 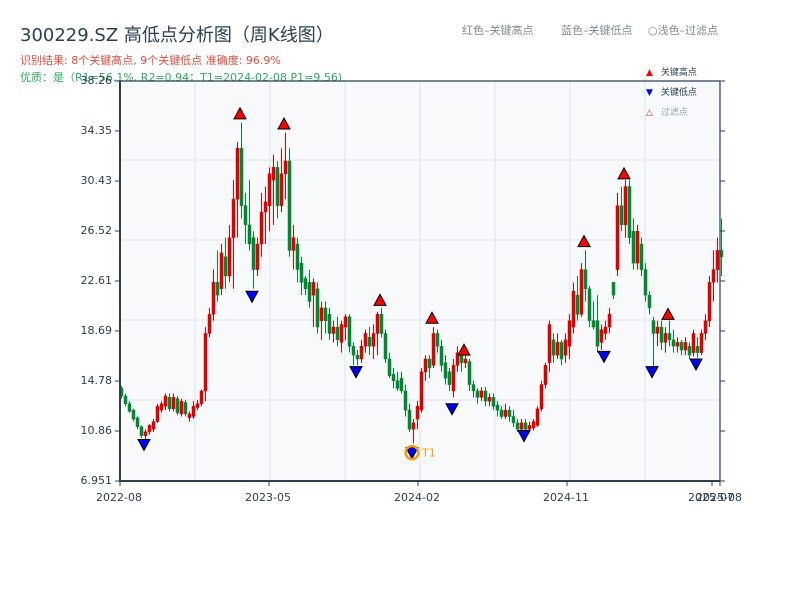 What do you see at coordinates (428, 453) in the screenshot?
I see `svg-text: T1` at bounding box center [428, 453].